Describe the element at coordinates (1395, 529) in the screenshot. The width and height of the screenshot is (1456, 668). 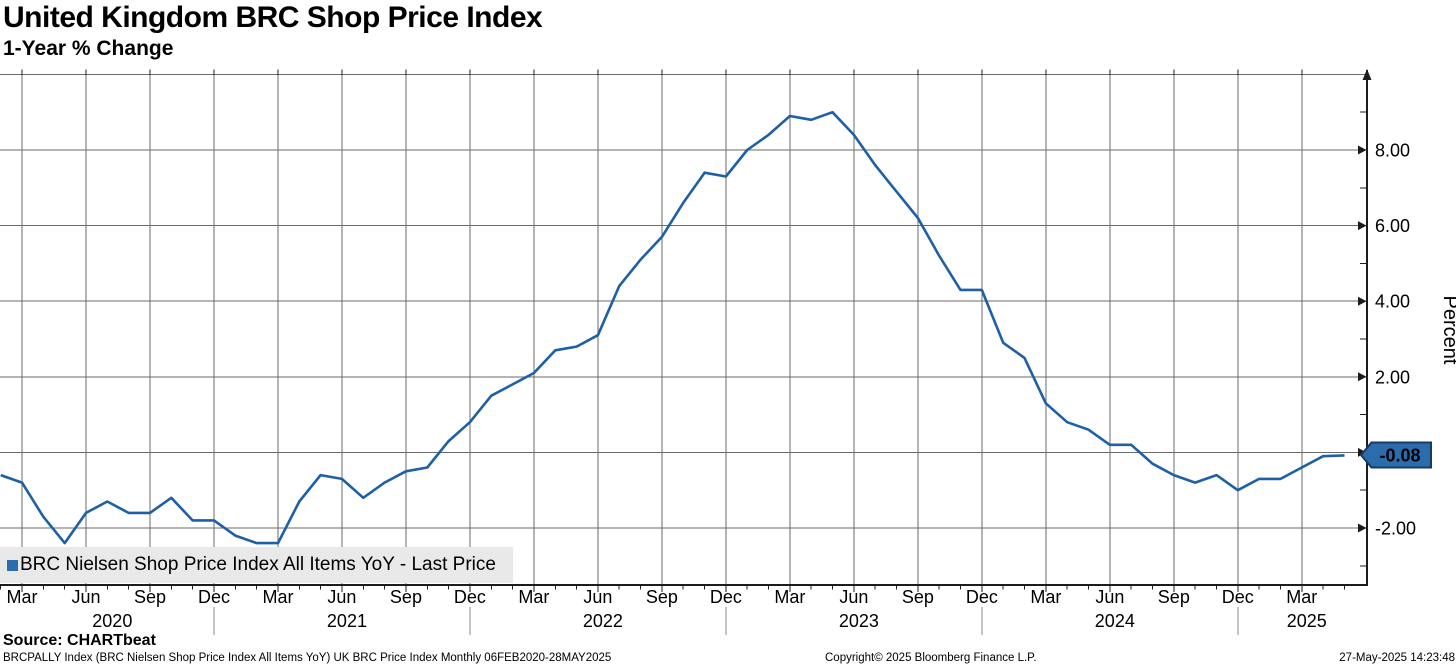
I see `y-tick-label: -2.00` at that location.